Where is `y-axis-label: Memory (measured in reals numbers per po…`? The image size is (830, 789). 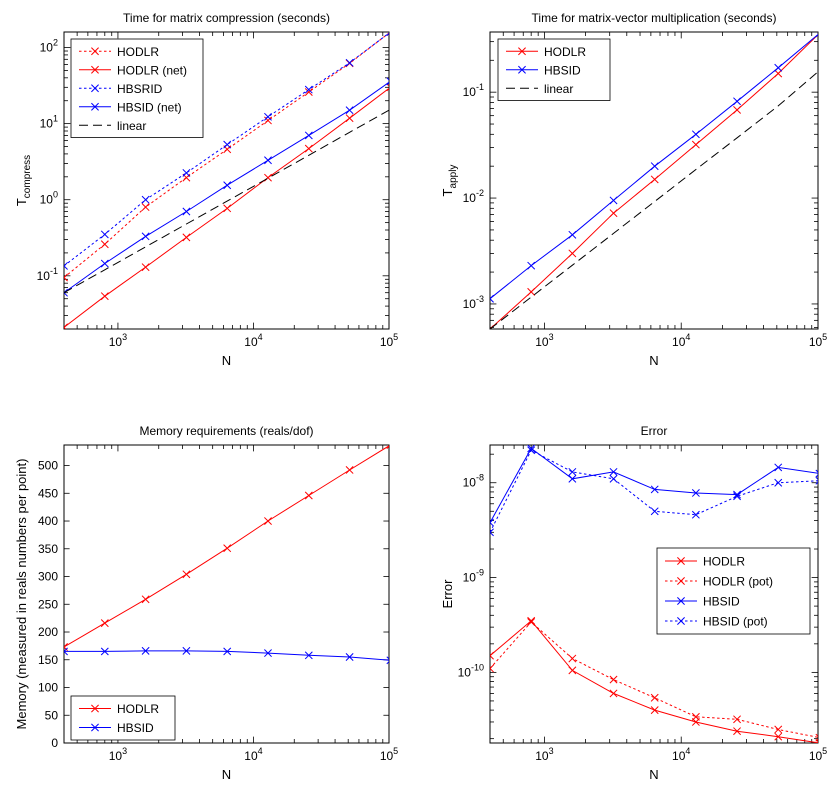
y-axis-label: Memory (measured in reals numbers per po… is located at coordinates (21, 594).